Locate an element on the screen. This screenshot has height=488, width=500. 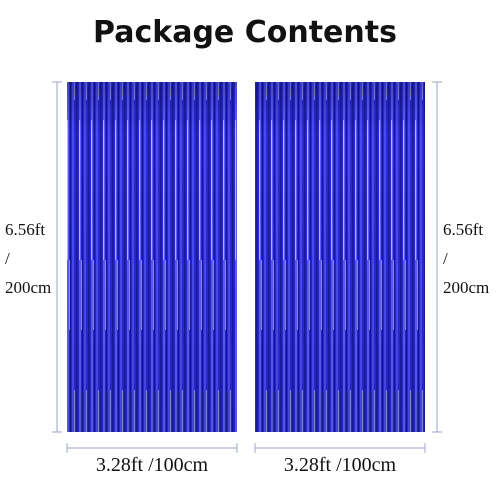
title: Package Contents is located at coordinates (245, 32).